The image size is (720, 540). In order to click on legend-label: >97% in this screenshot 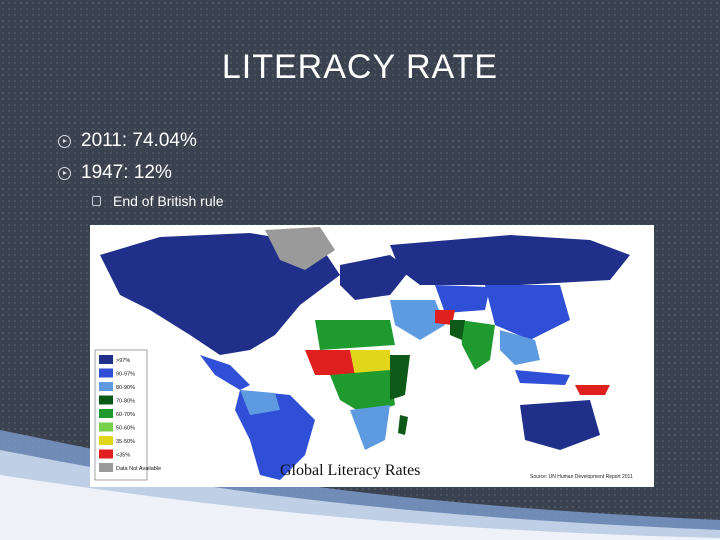, I will do `click(123, 361)`.